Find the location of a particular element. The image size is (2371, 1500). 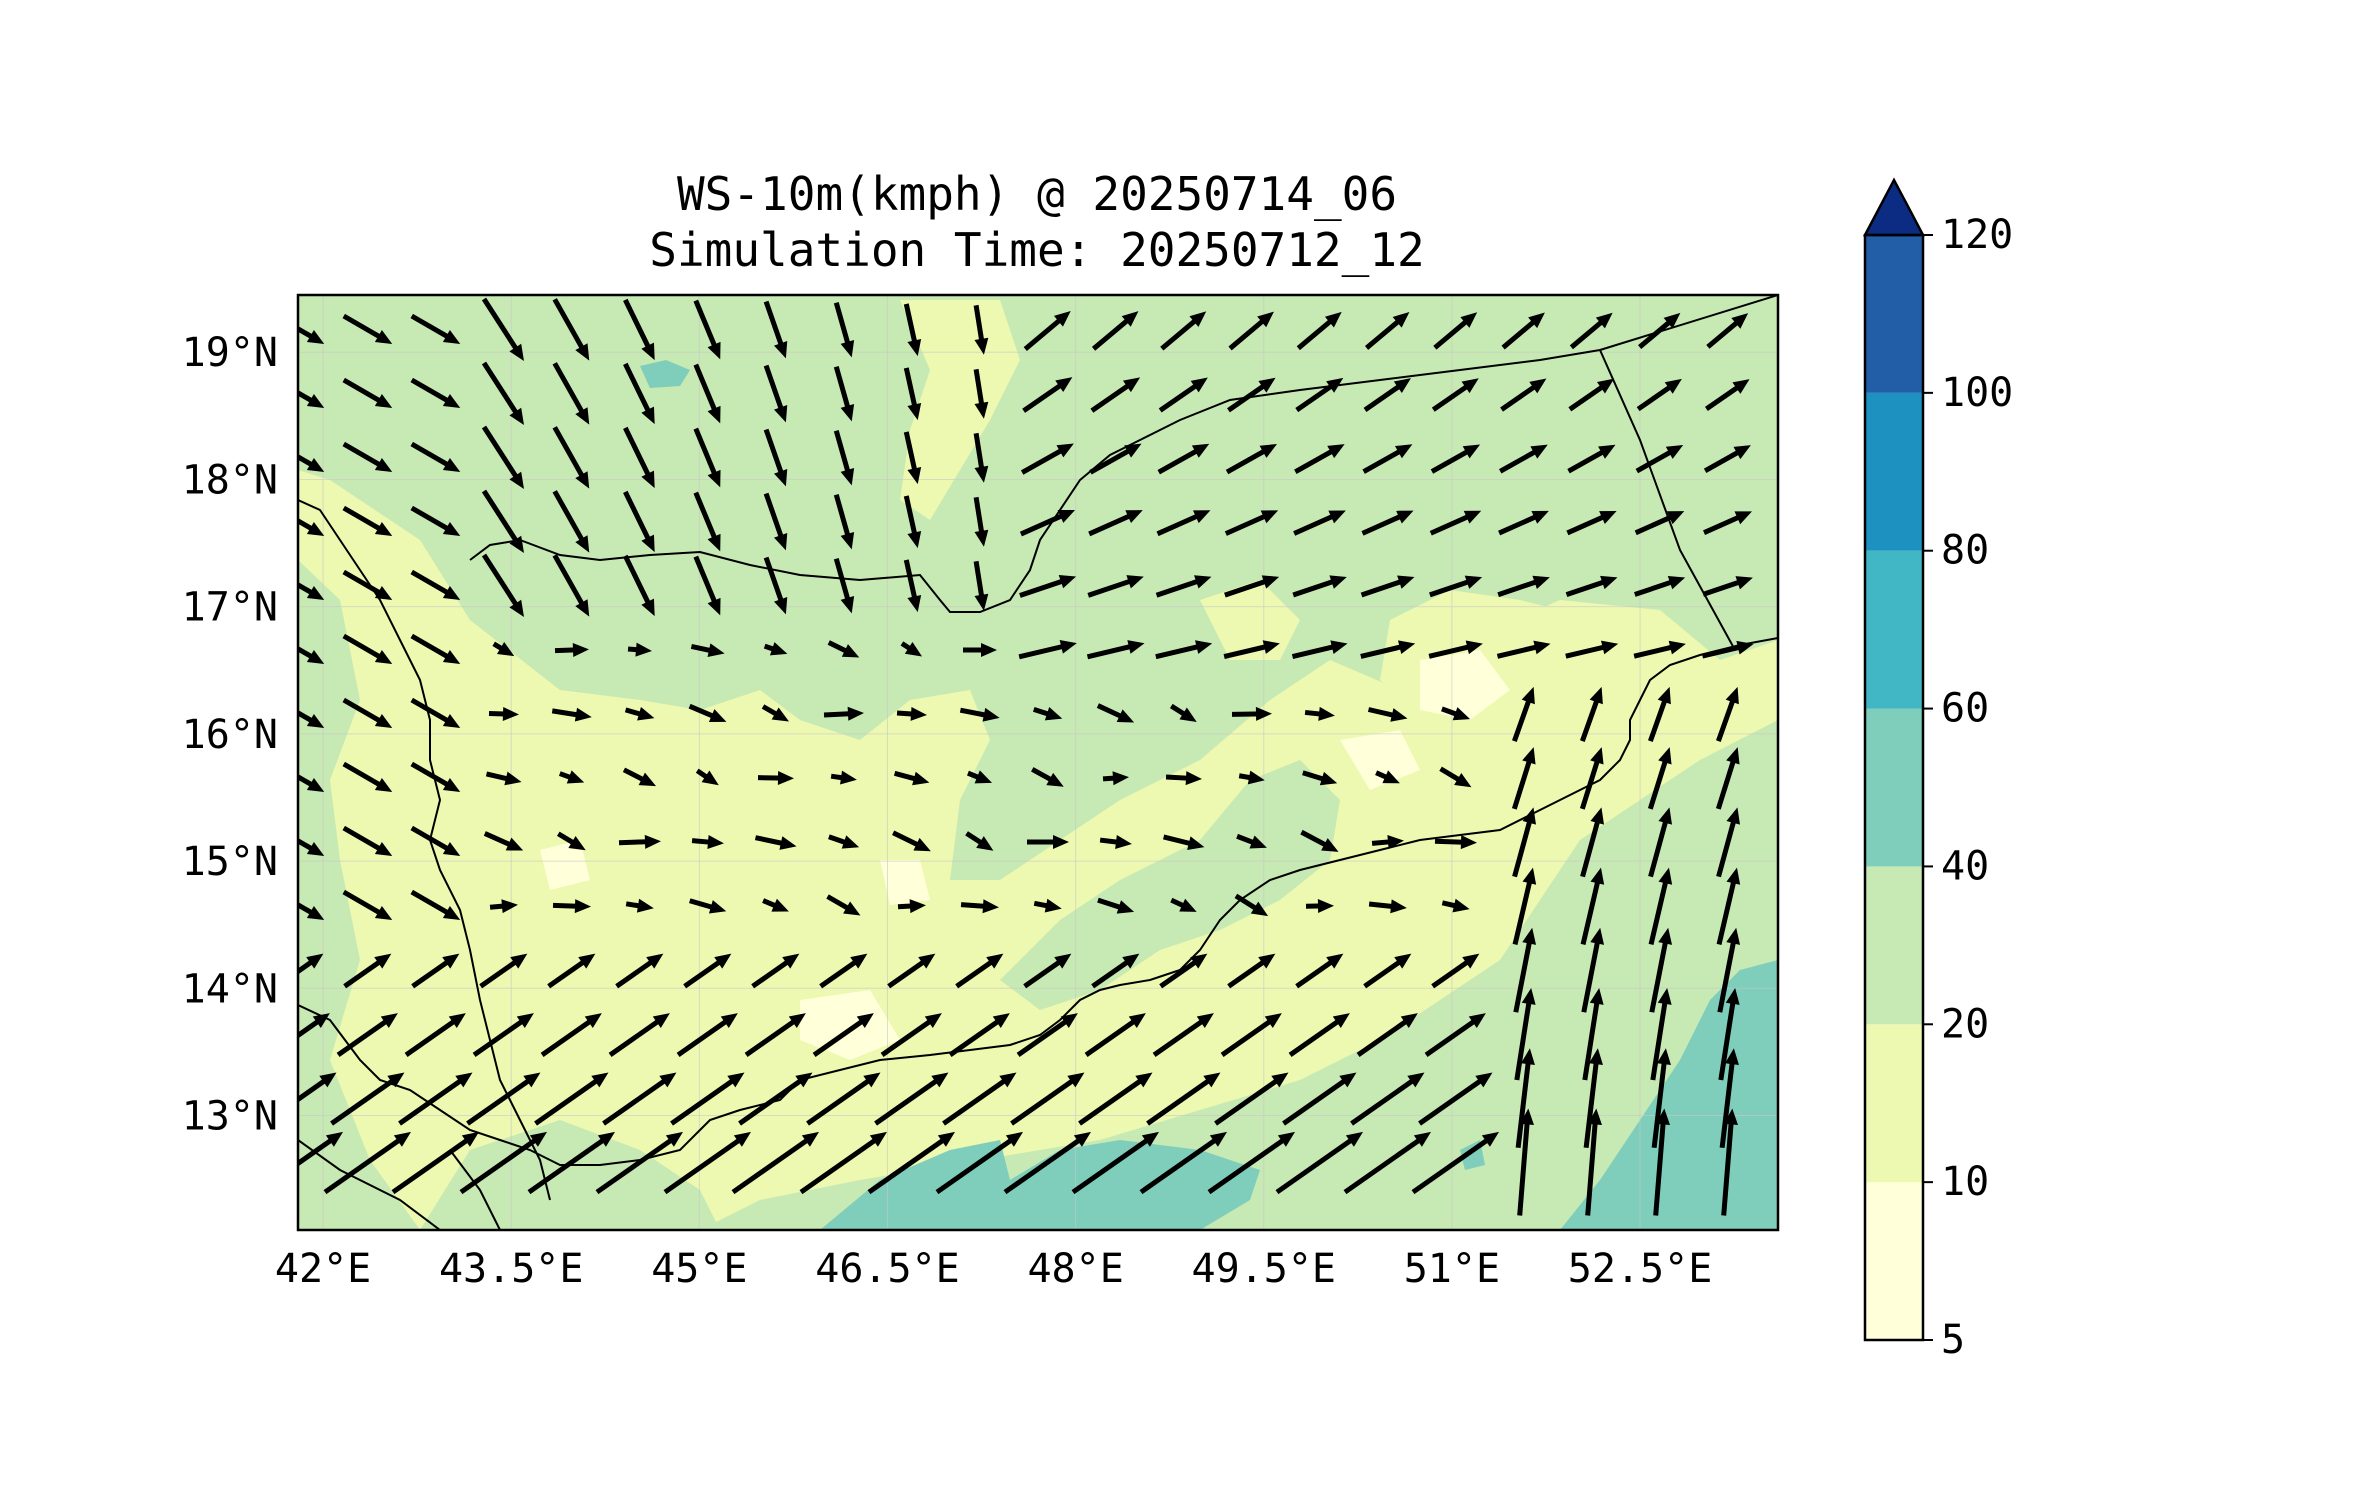

lon-tick-label: 45°E is located at coordinates (699, 1269).